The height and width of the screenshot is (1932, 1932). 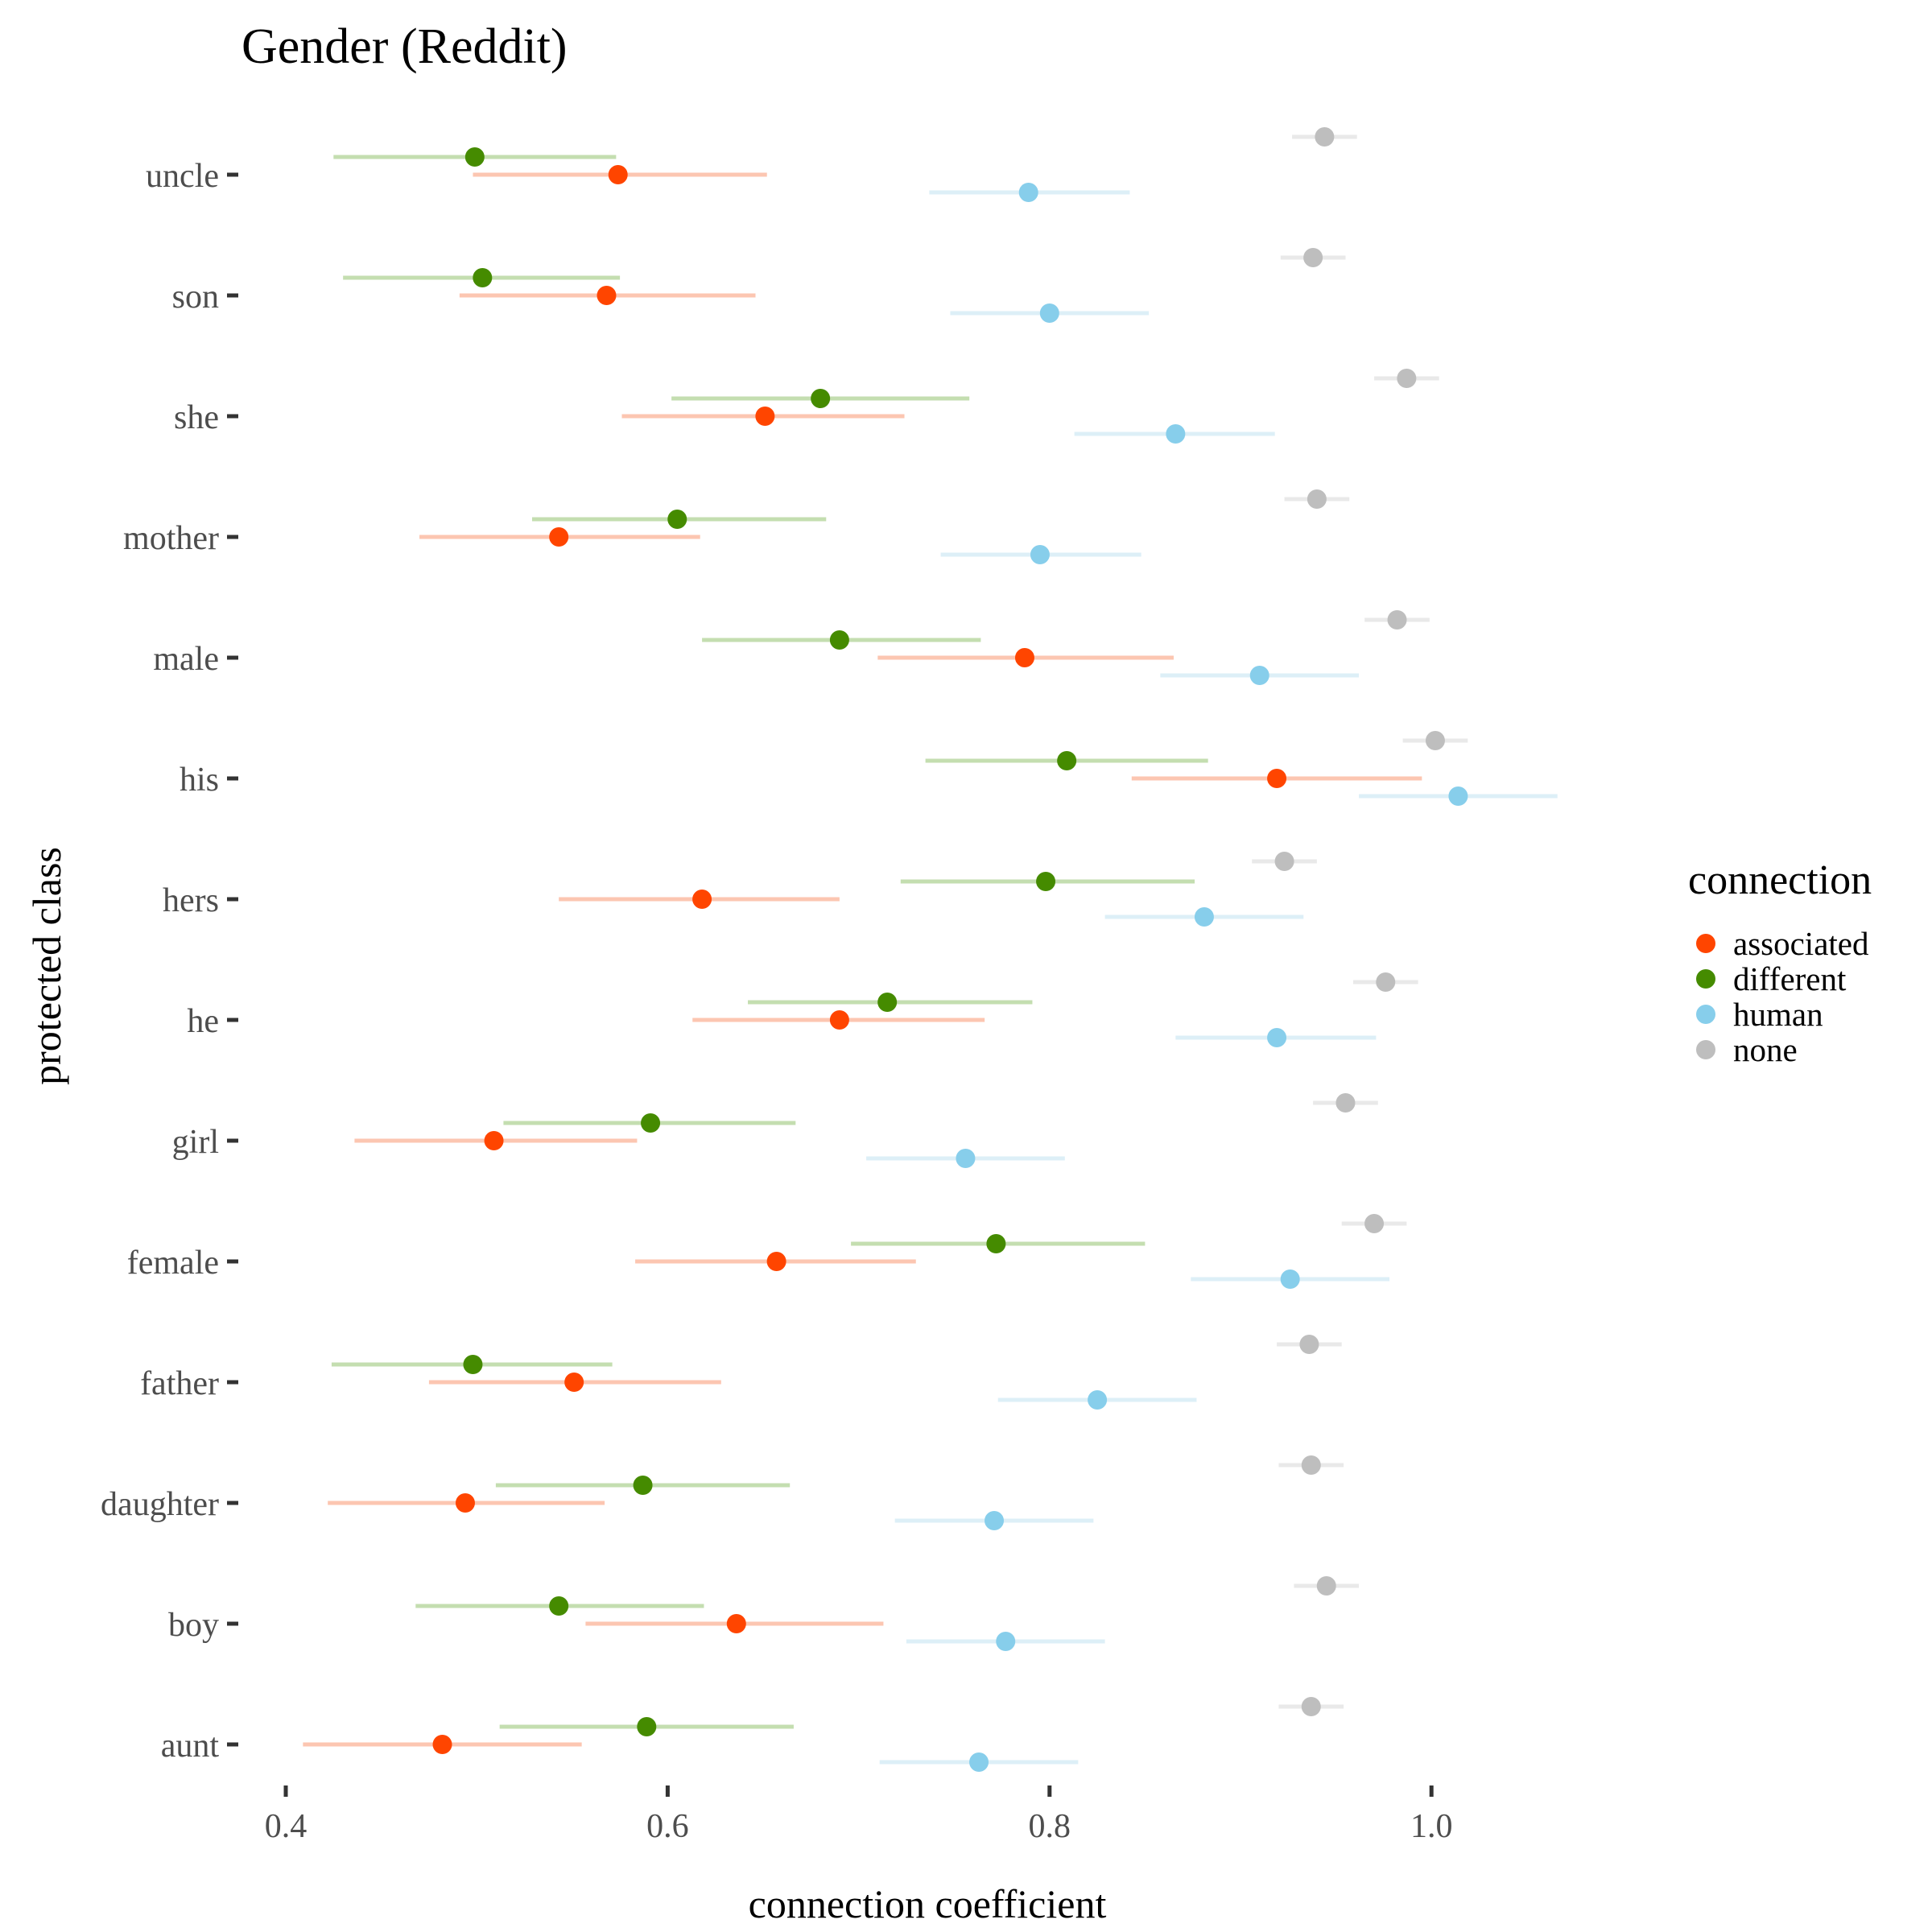 I want to click on point-none-male, so click(x=1397, y=620).